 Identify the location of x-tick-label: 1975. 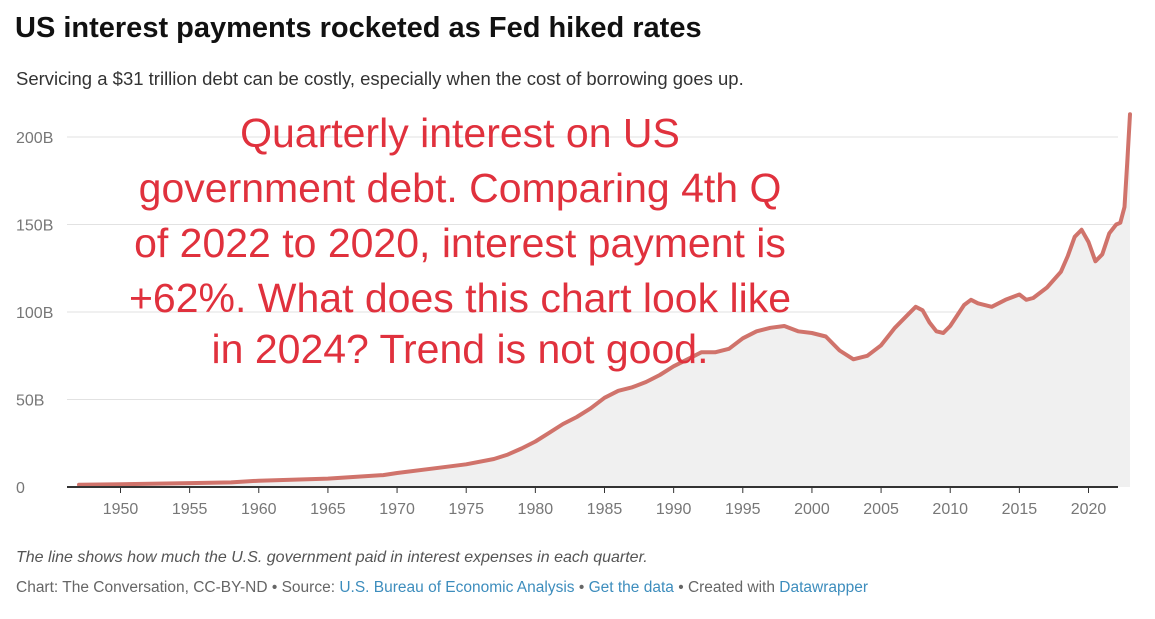
(466, 509).